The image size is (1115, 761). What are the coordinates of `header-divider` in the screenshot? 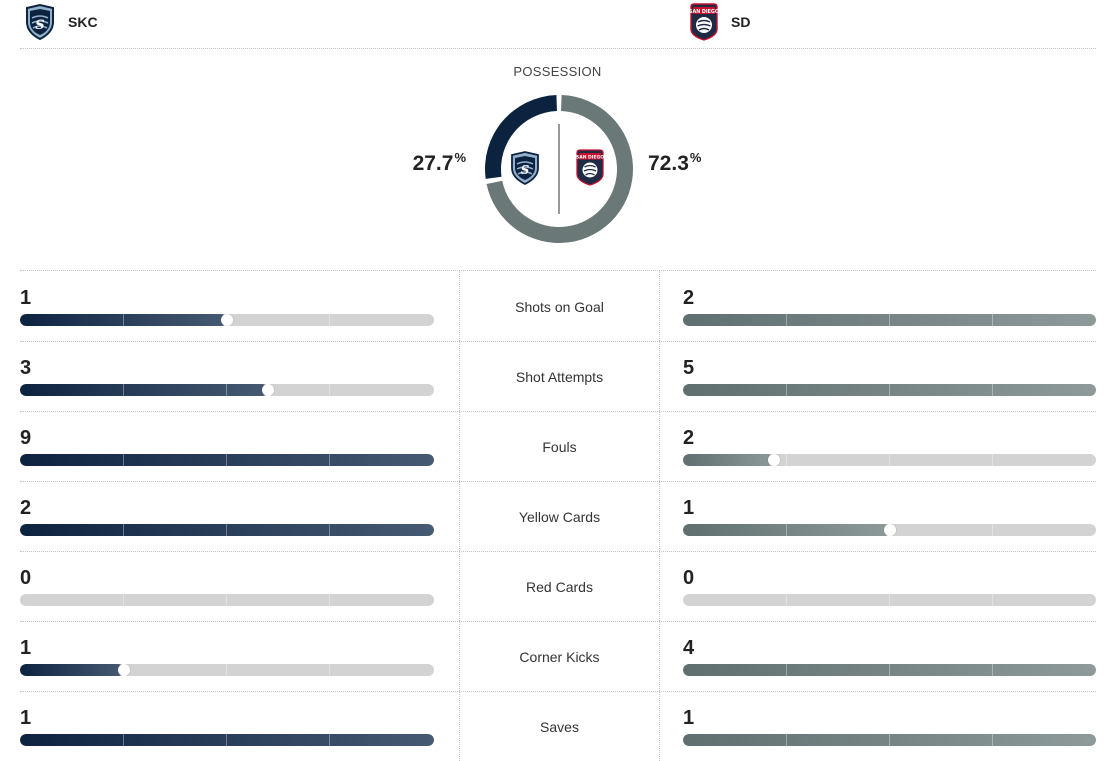 It's located at (558, 48).